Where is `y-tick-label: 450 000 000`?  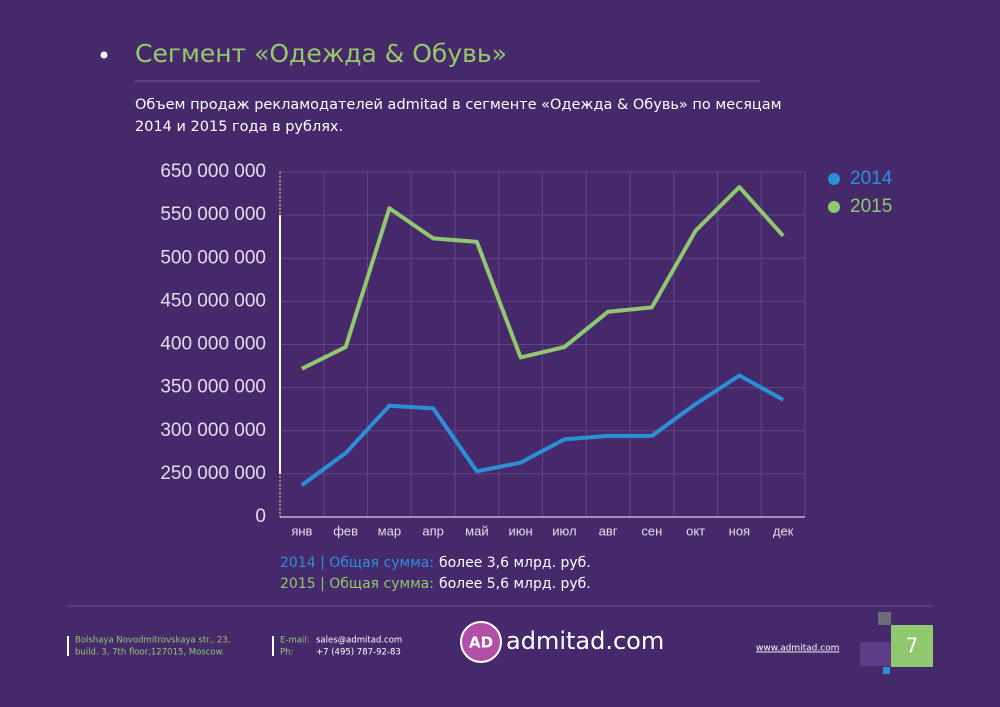 y-tick-label: 450 000 000 is located at coordinates (213, 300).